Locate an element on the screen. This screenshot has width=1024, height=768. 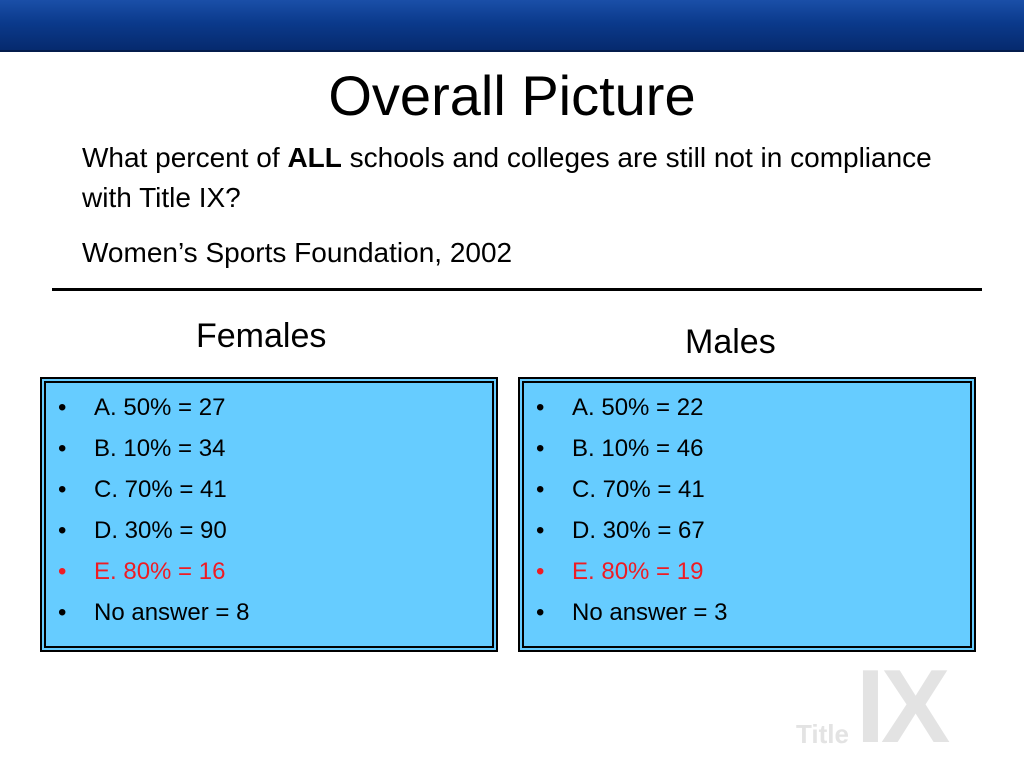
result-text: E. 80% = 19 is located at coordinates (638, 571).